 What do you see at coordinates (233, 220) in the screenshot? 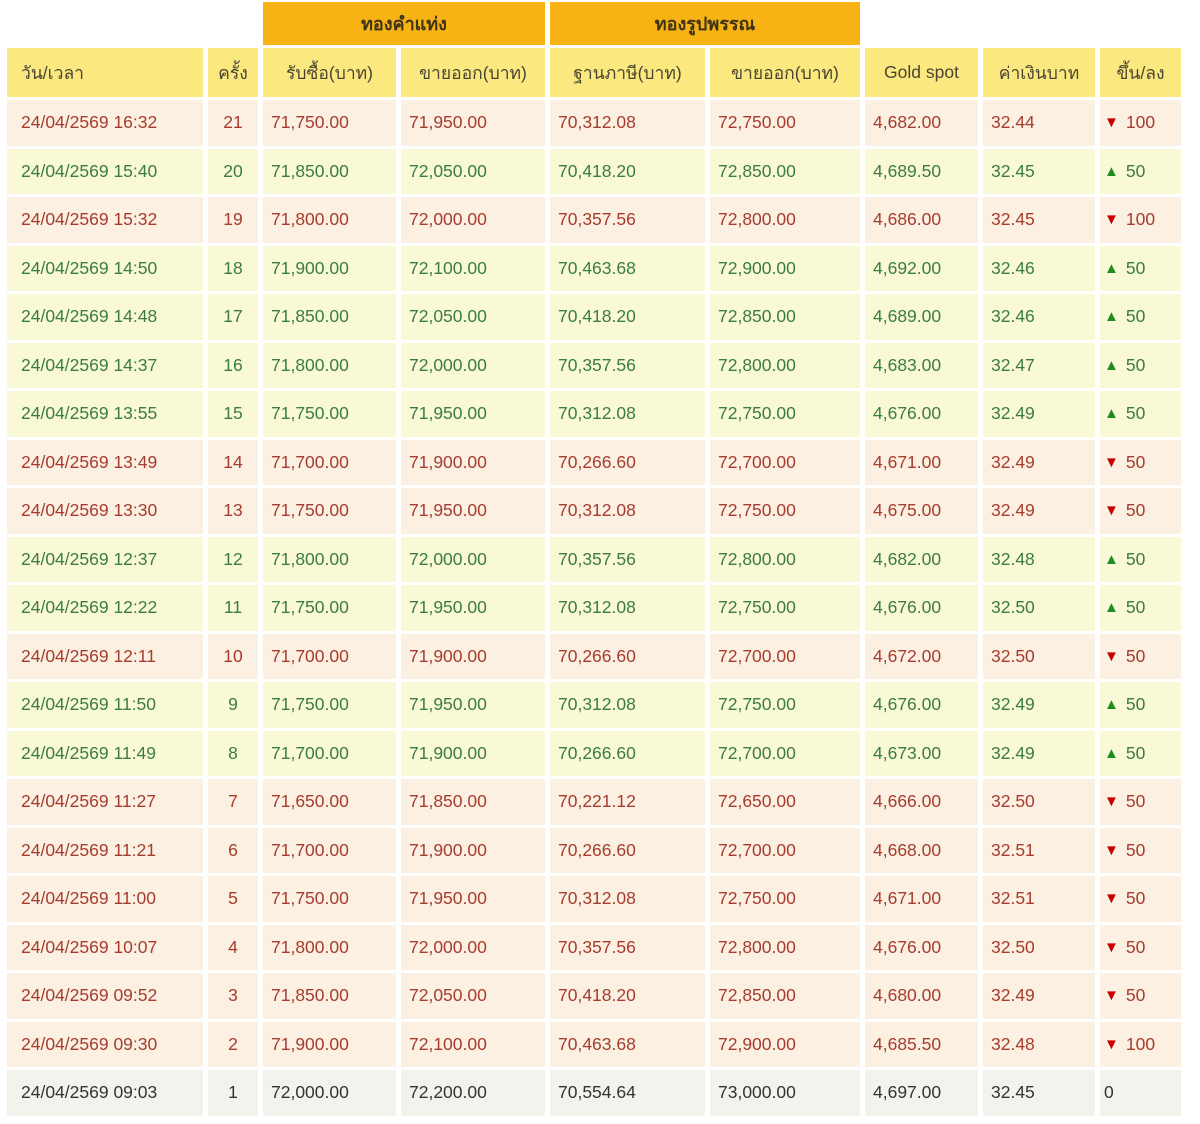
I see `cell-round: 19` at bounding box center [233, 220].